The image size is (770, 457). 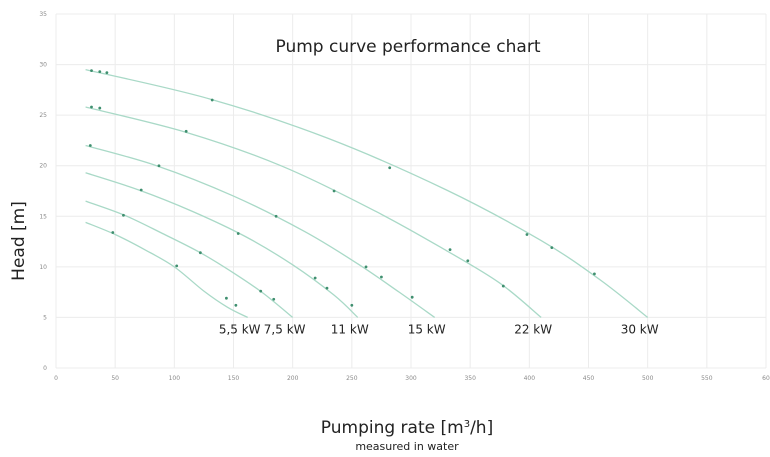 I want to click on curve-label: 7,5 kW, so click(x=285, y=329).